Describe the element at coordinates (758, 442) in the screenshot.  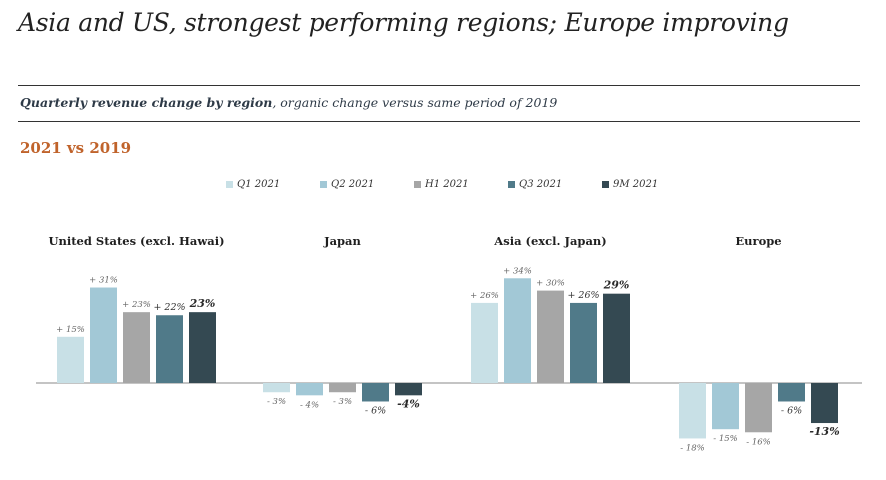
I see `data-label: - 16%` at that location.